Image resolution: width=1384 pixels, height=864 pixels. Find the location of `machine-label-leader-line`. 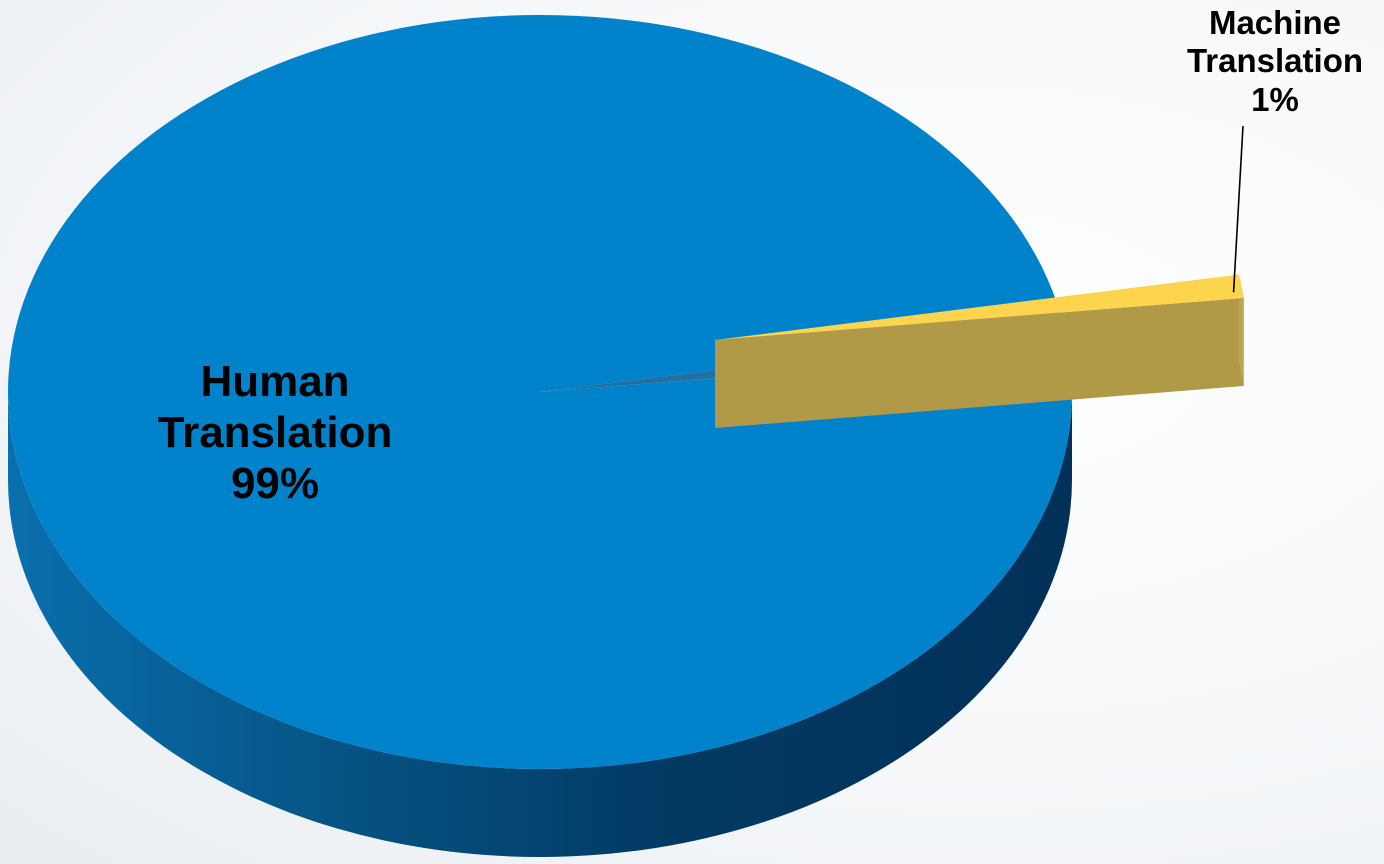

machine-label-leader-line is located at coordinates (1238, 209).